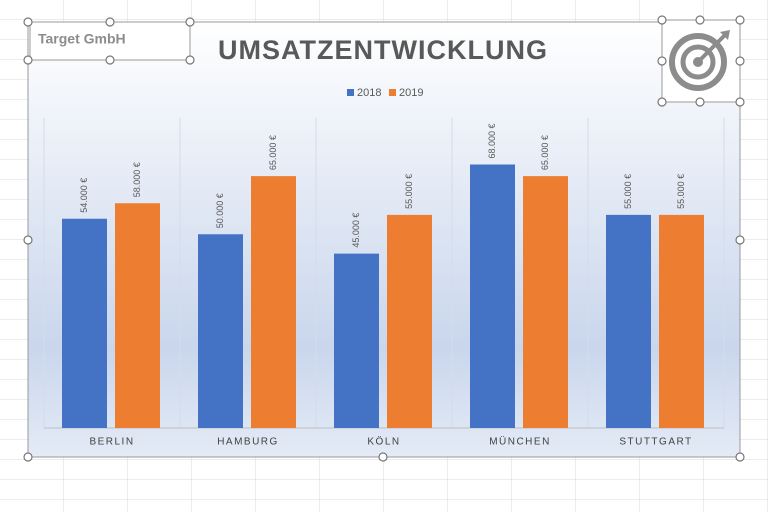 The height and width of the screenshot is (517, 768). What do you see at coordinates (248, 442) in the screenshot?
I see `x-tick-label: HAMBURG` at bounding box center [248, 442].